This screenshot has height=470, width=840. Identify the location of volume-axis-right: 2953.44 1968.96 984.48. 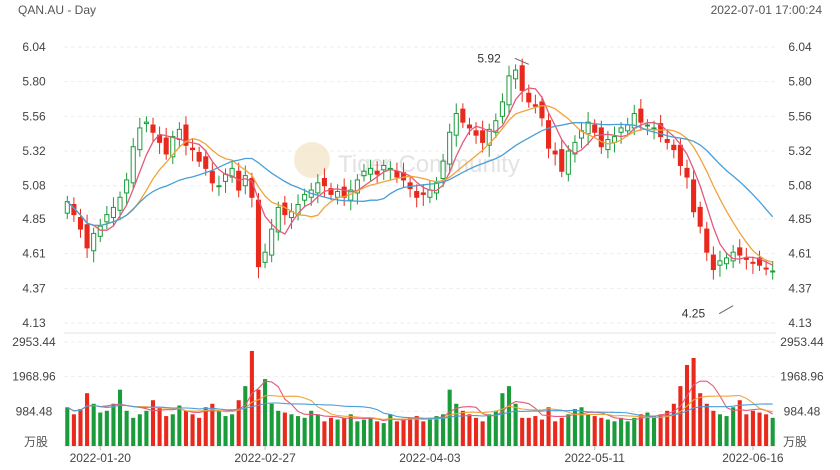
(802, 376).